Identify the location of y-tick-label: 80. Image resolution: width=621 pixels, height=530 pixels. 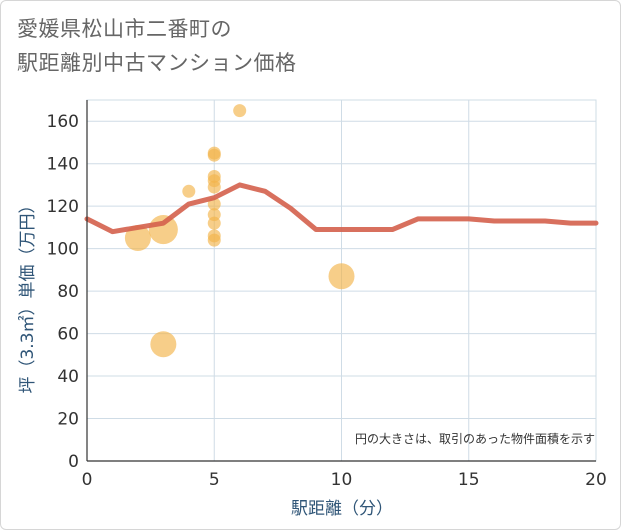
(68, 292).